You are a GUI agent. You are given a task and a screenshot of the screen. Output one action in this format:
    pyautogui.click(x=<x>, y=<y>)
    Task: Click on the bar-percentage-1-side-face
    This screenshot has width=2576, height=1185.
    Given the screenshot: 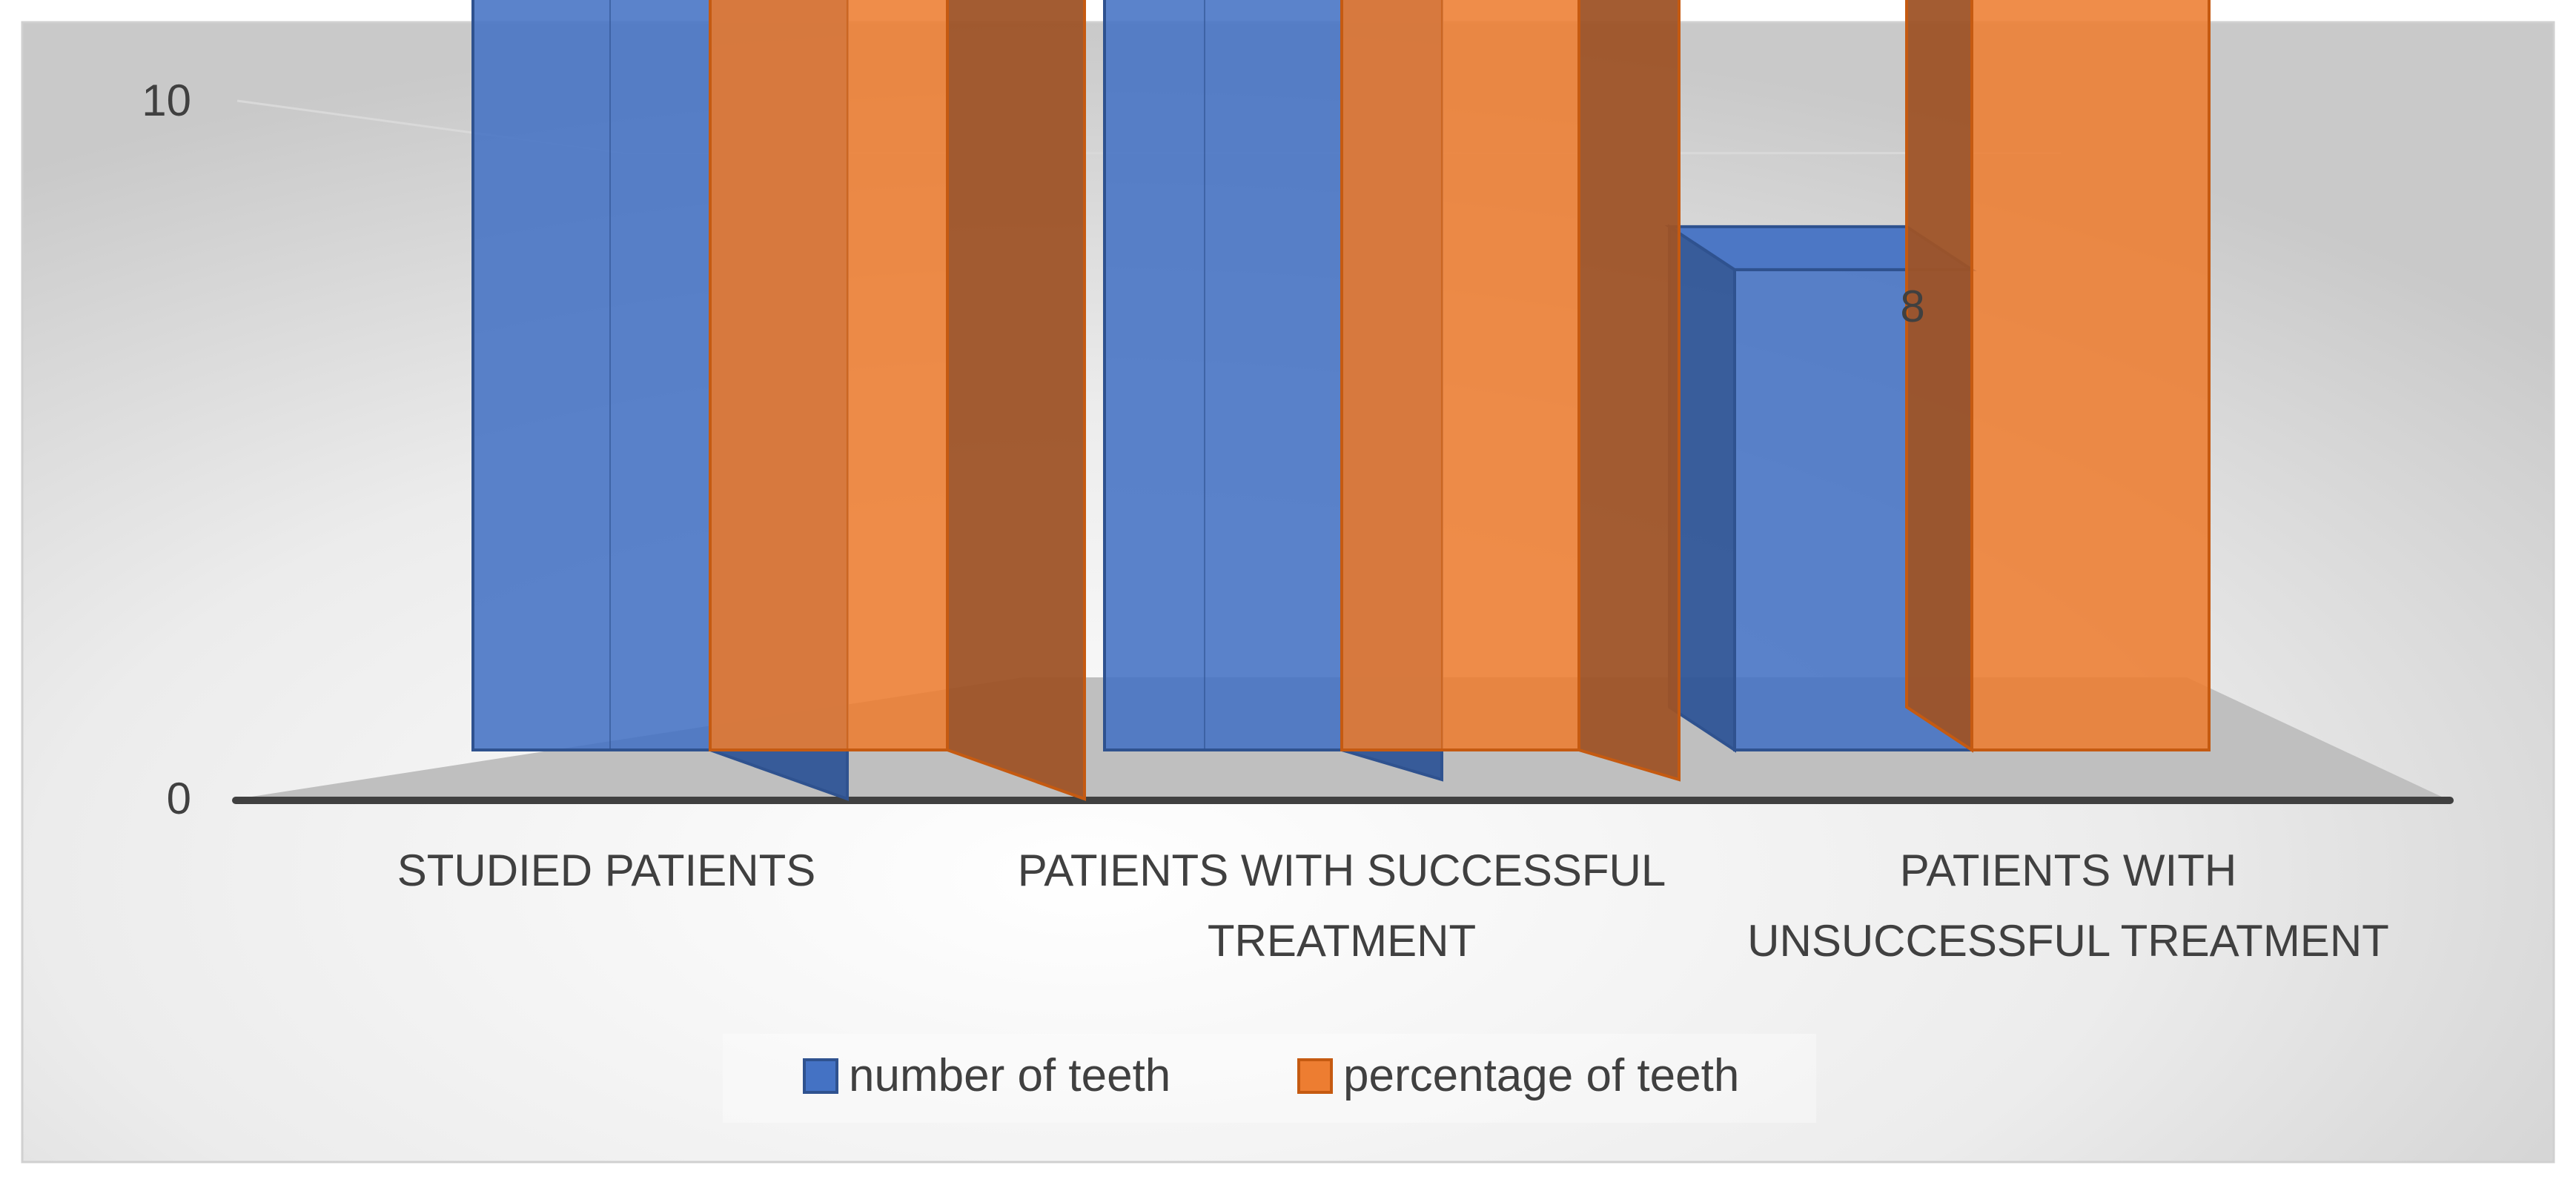 What is the action you would take?
    pyautogui.click(x=1629, y=391)
    